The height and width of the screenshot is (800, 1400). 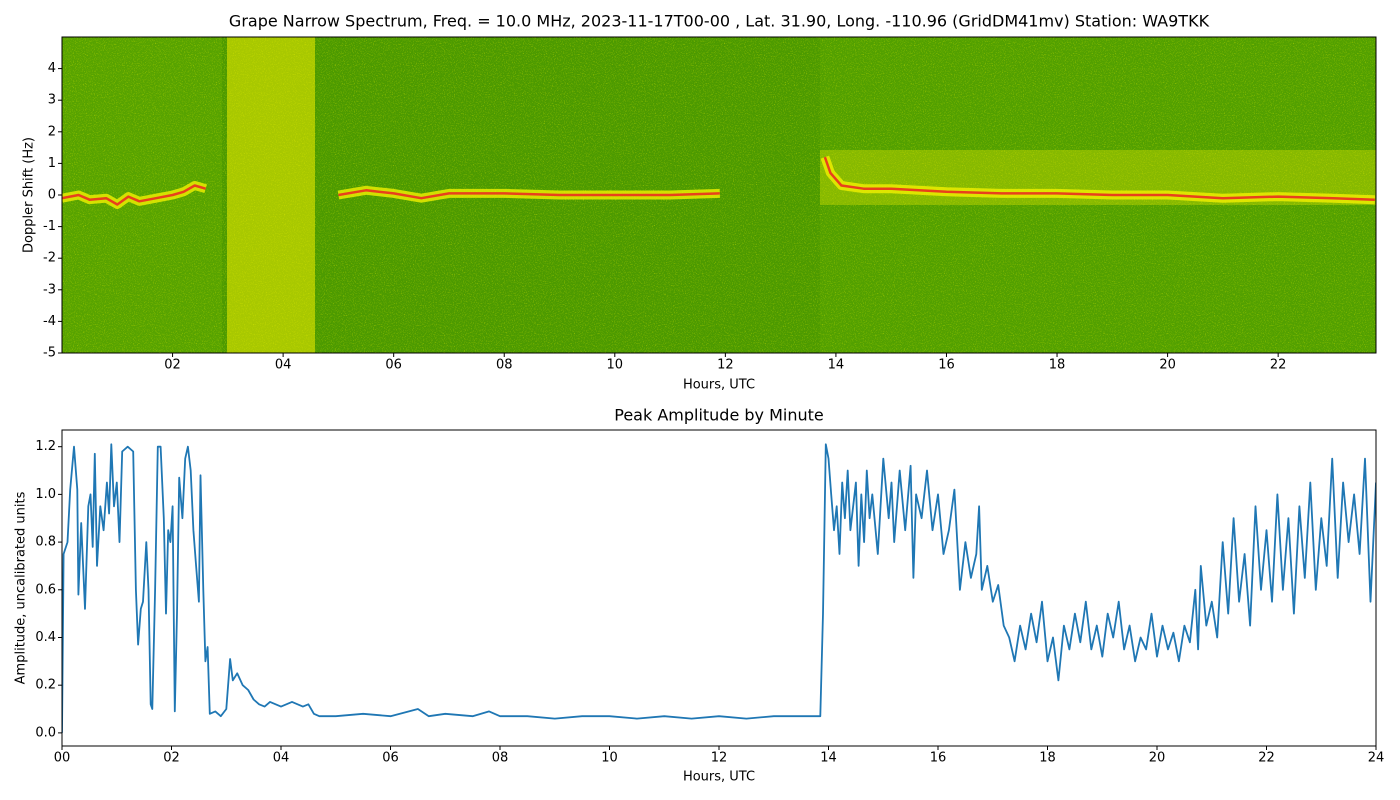 I want to click on plot, so click(x=719, y=182).